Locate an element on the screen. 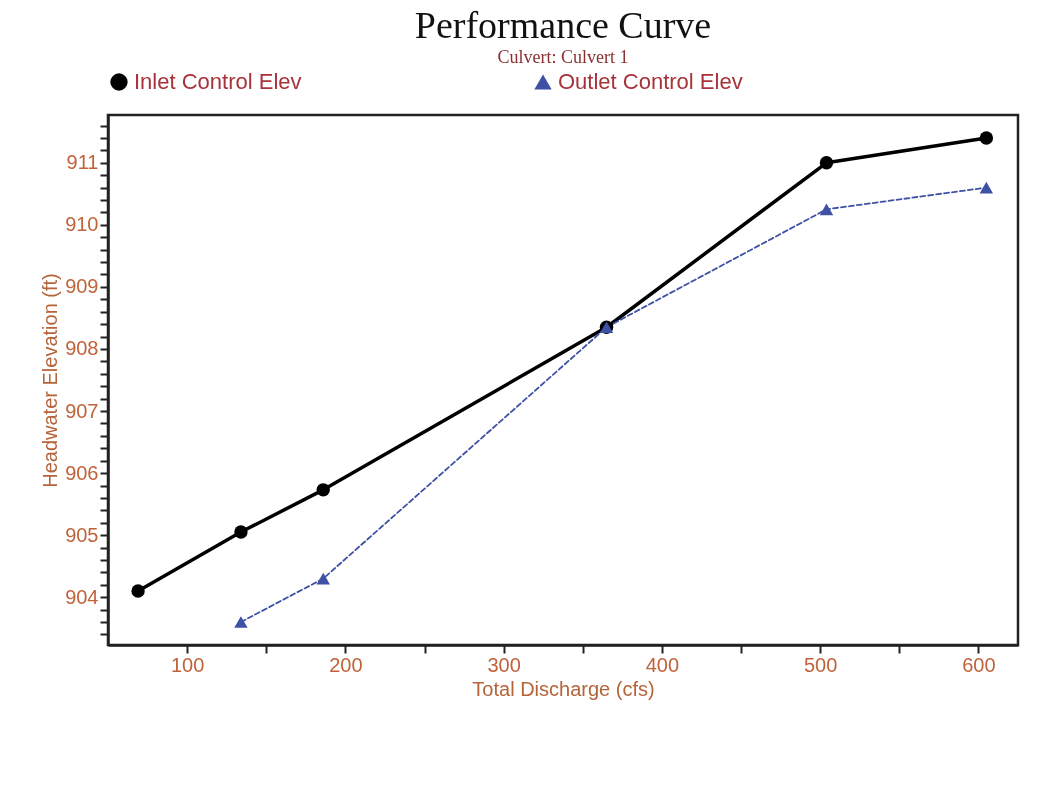 The width and height of the screenshot is (1044, 788). x-axis-title: Total Discharge (cfs) is located at coordinates (563, 688).